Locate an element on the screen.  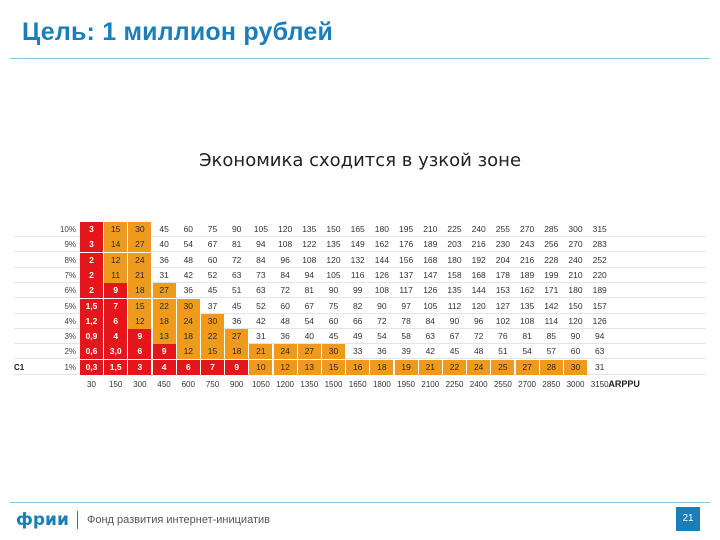
matrix-cell: 4 is located at coordinates (116, 337).